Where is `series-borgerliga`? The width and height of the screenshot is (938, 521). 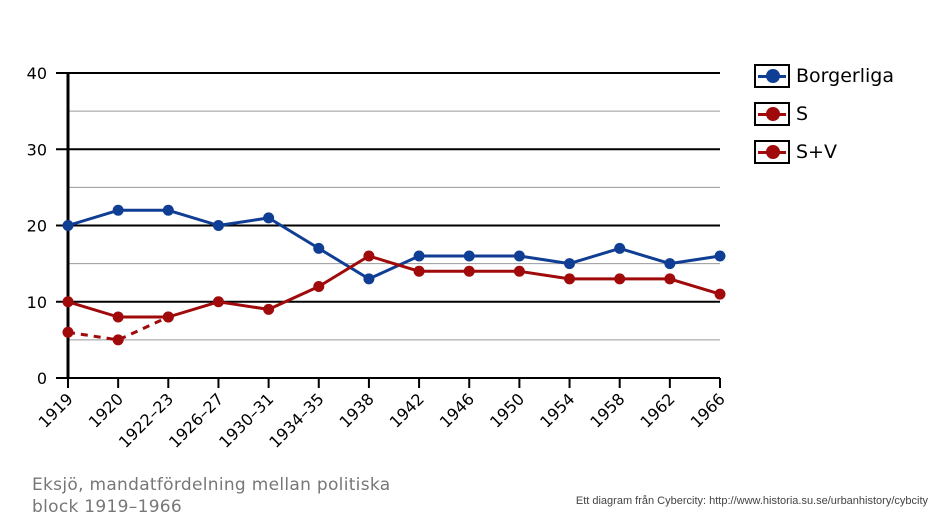 series-borgerliga is located at coordinates (394, 244).